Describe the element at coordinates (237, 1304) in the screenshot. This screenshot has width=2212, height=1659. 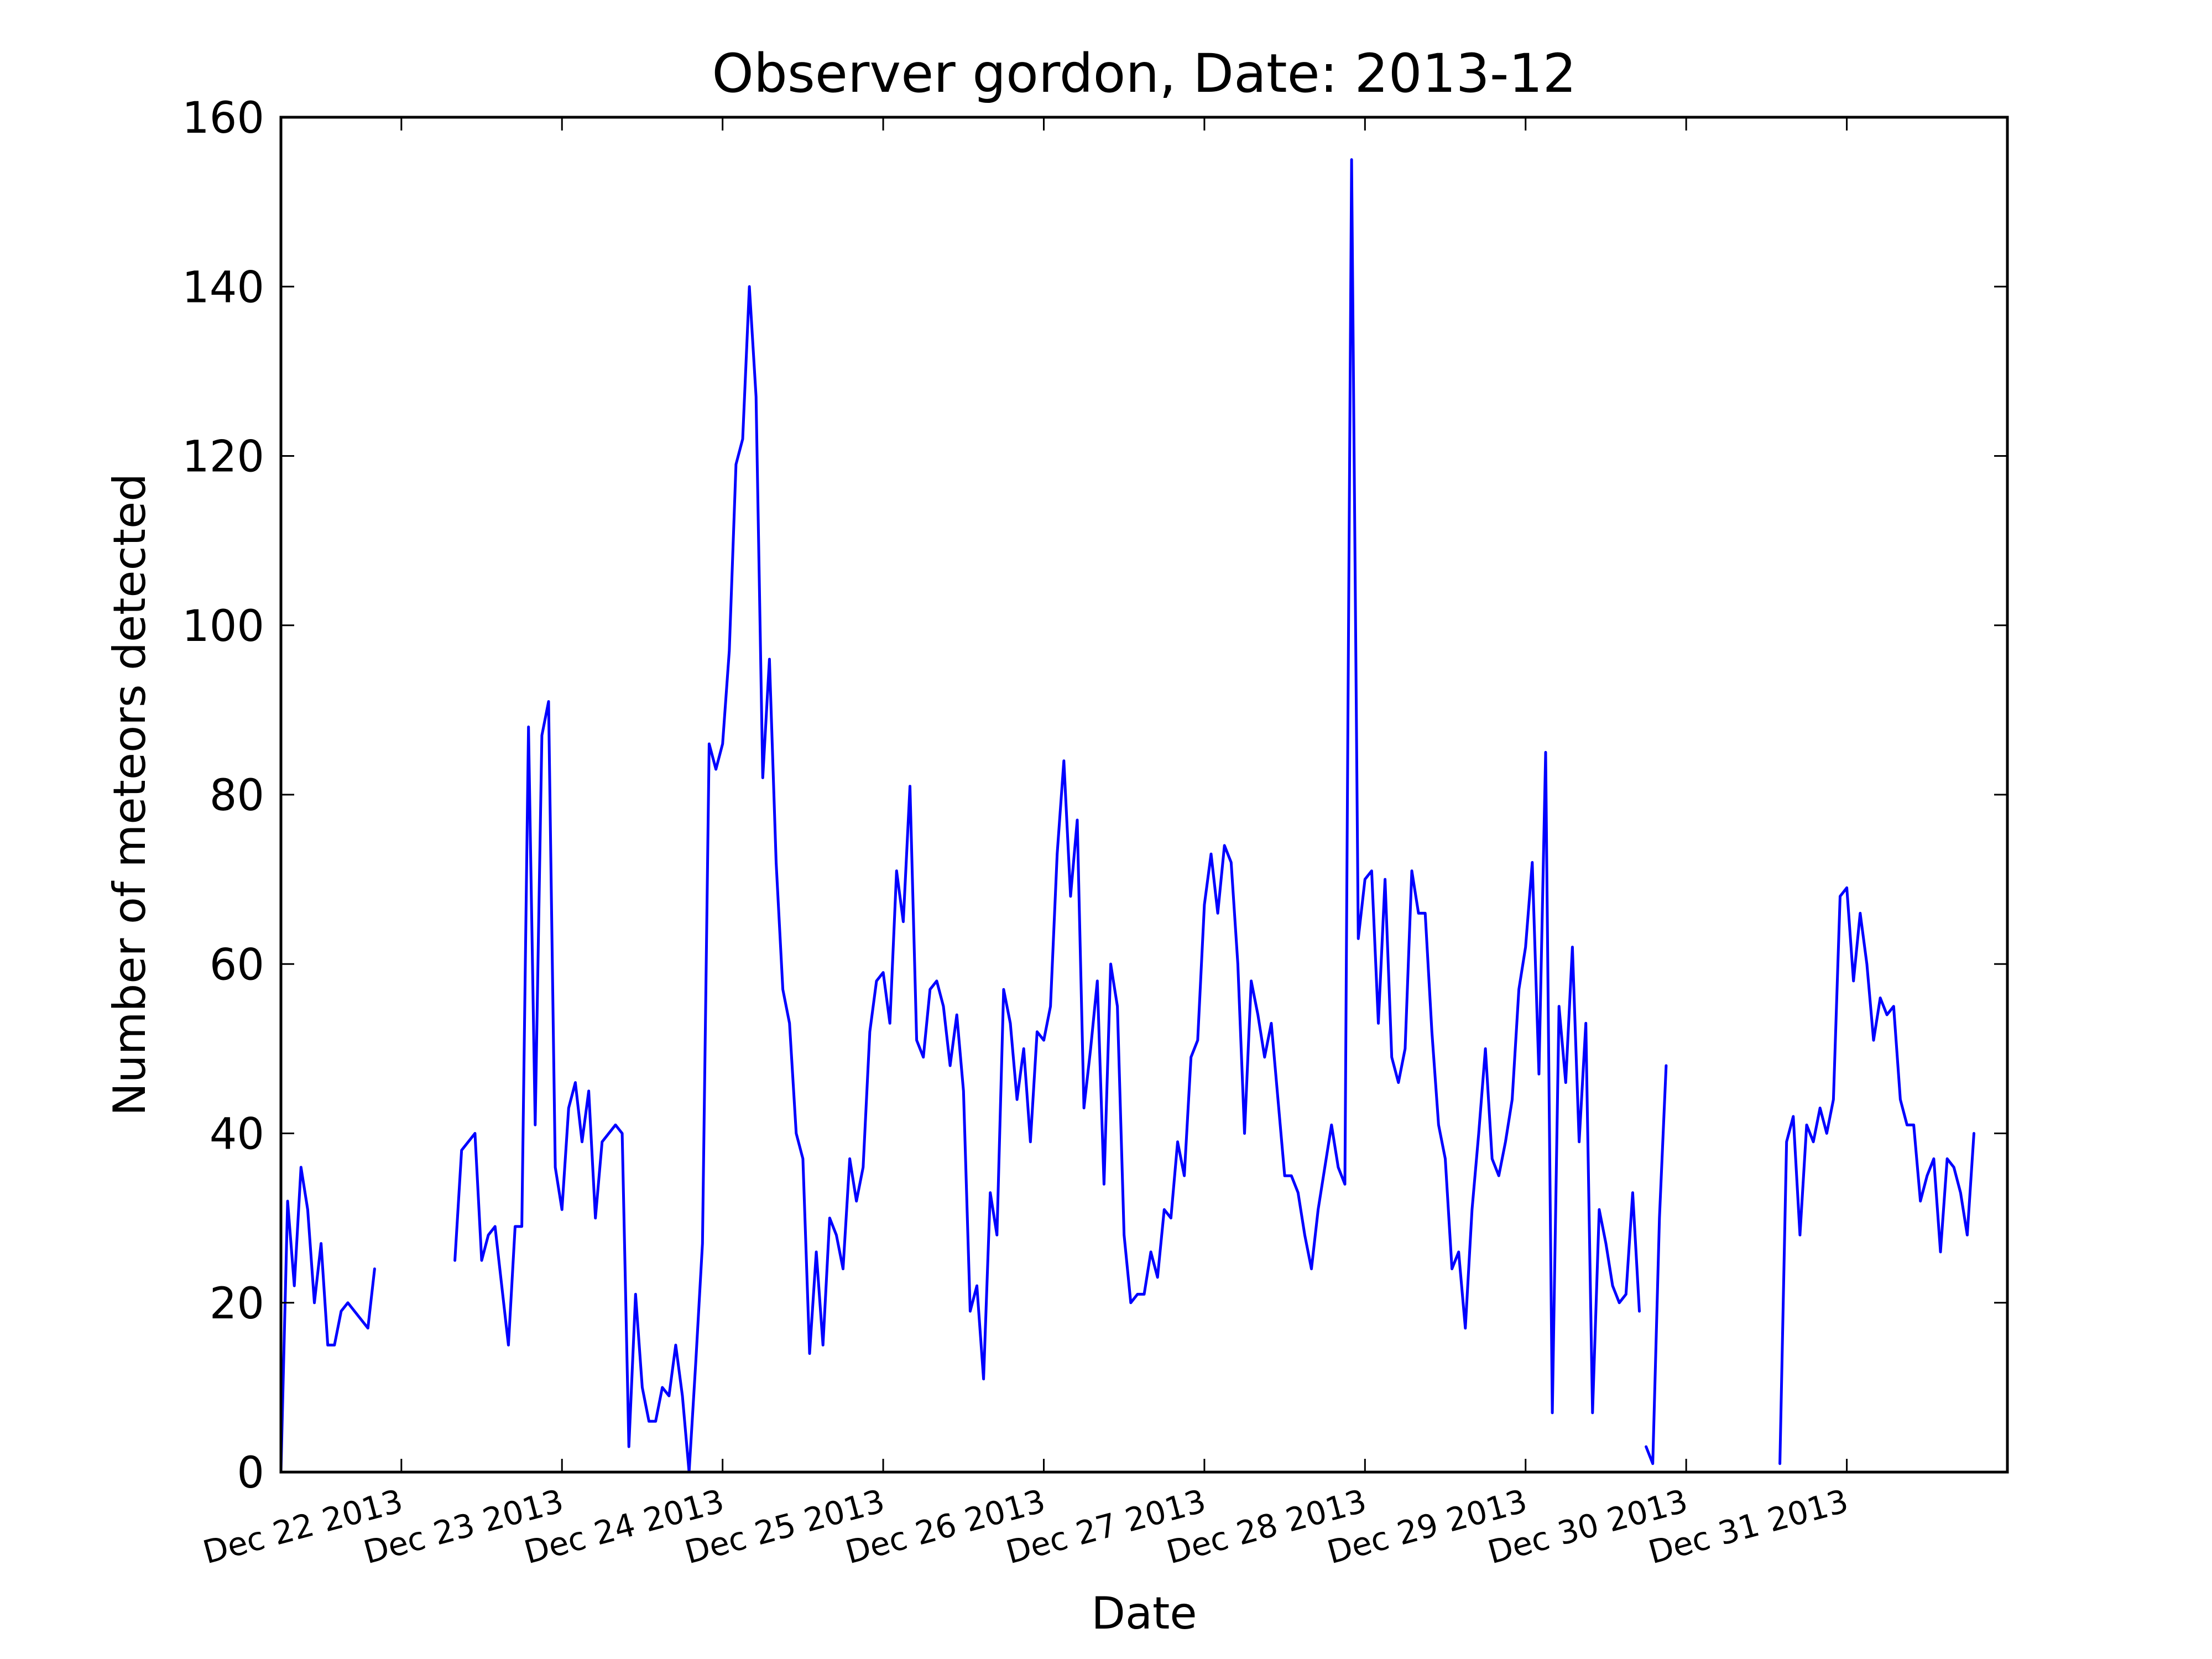
I see `y-tick-label: 20` at that location.